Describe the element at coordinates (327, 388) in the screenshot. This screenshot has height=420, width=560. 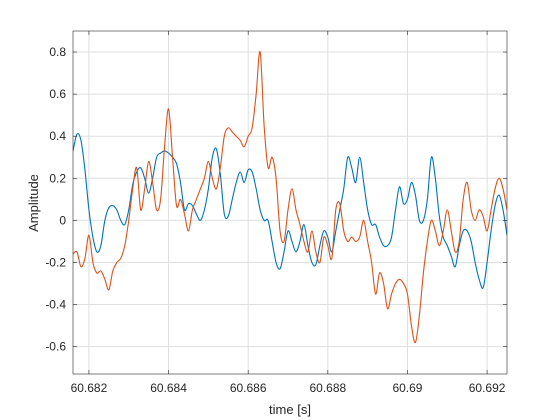
I see `x-tick-label: 60.688` at that location.